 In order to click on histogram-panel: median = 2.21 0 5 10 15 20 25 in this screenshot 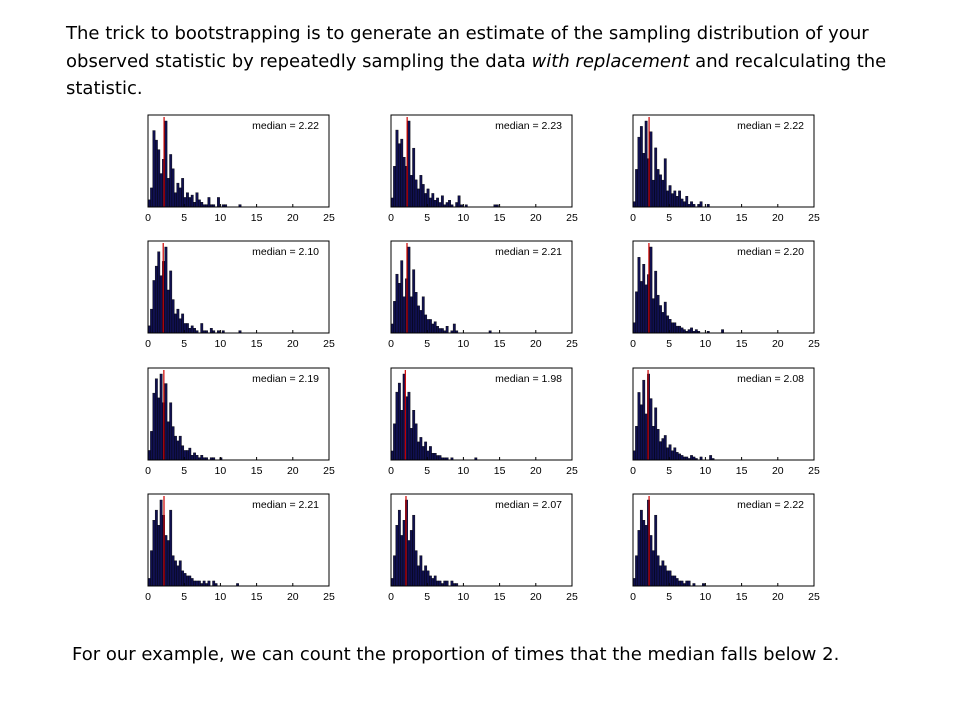, I will do `click(240, 548)`.